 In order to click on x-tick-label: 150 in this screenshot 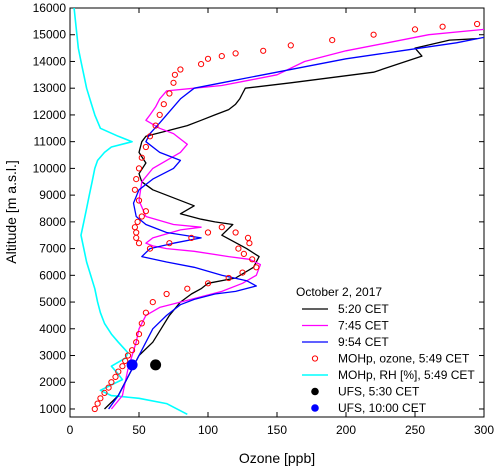, I will do `click(277, 430)`.